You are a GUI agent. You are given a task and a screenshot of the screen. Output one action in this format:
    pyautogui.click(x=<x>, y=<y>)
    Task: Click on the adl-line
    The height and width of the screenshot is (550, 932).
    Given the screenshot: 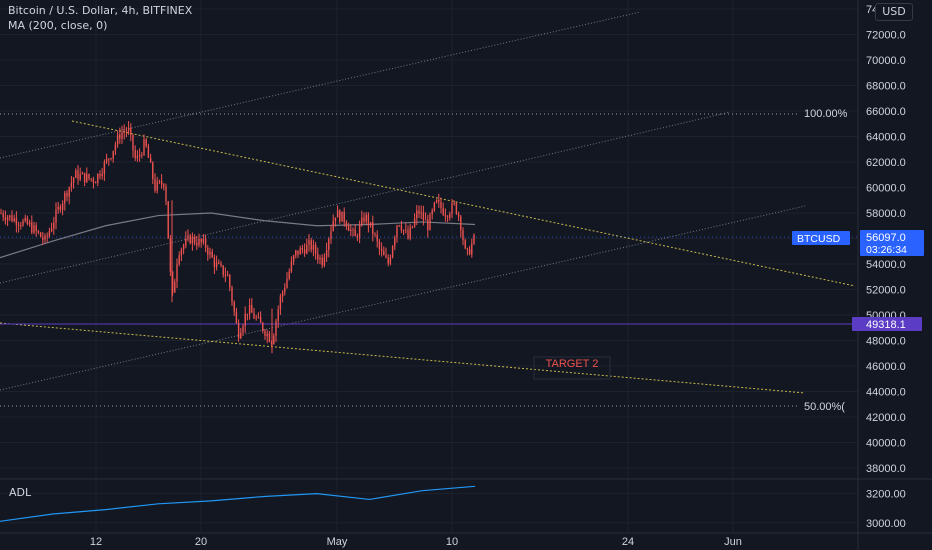 What is the action you would take?
    pyautogui.click(x=238, y=503)
    